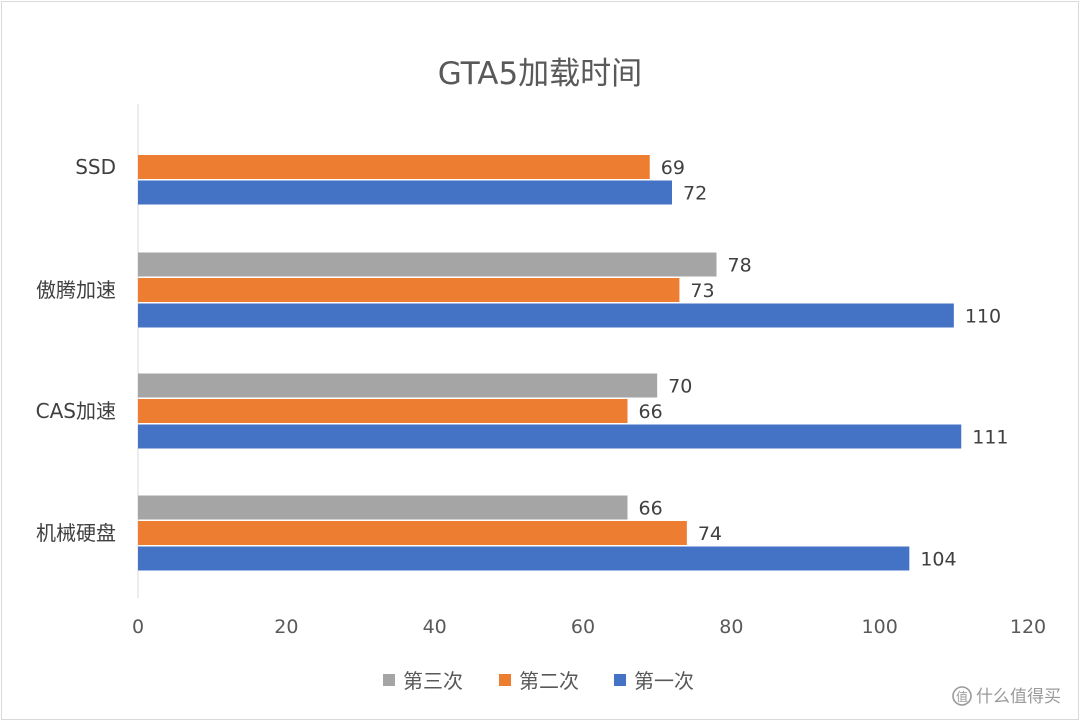 The width and height of the screenshot is (1080, 721). What do you see at coordinates (990, 438) in the screenshot?
I see `data-label: 111` at bounding box center [990, 438].